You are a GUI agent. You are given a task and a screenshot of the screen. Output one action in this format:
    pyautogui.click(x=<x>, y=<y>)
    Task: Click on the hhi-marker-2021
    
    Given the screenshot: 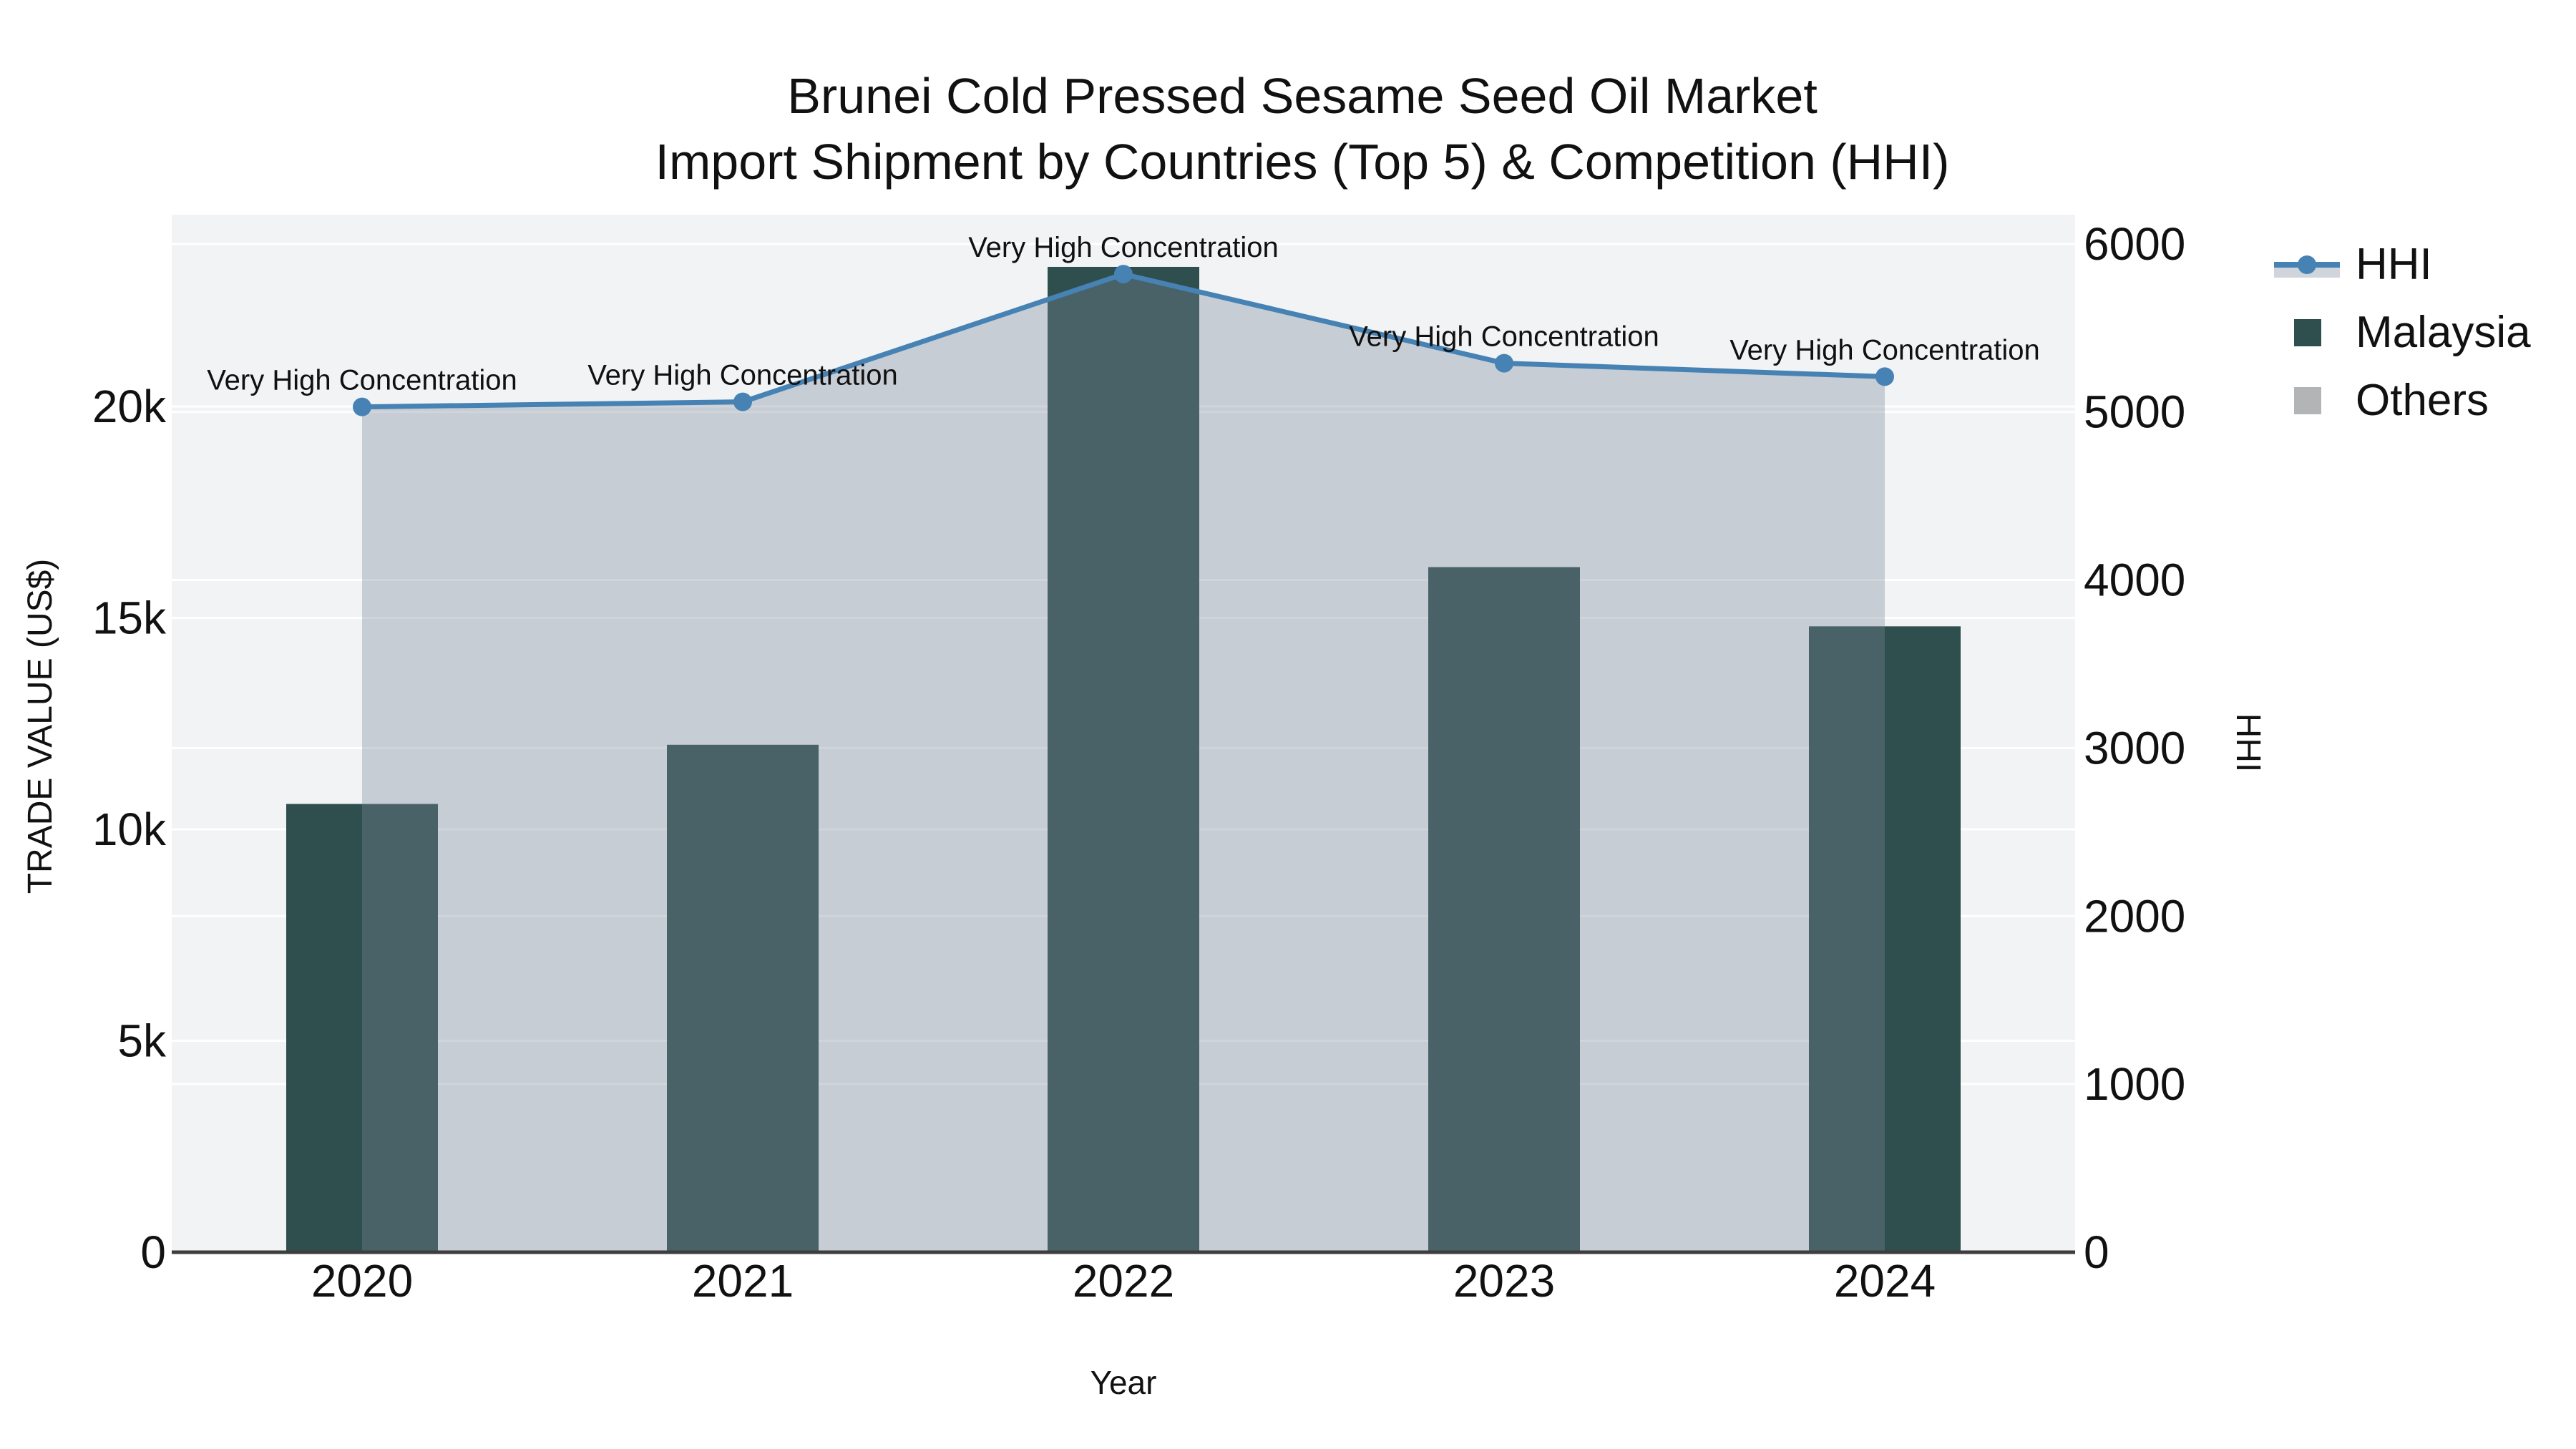 What is the action you would take?
    pyautogui.click(x=742, y=401)
    